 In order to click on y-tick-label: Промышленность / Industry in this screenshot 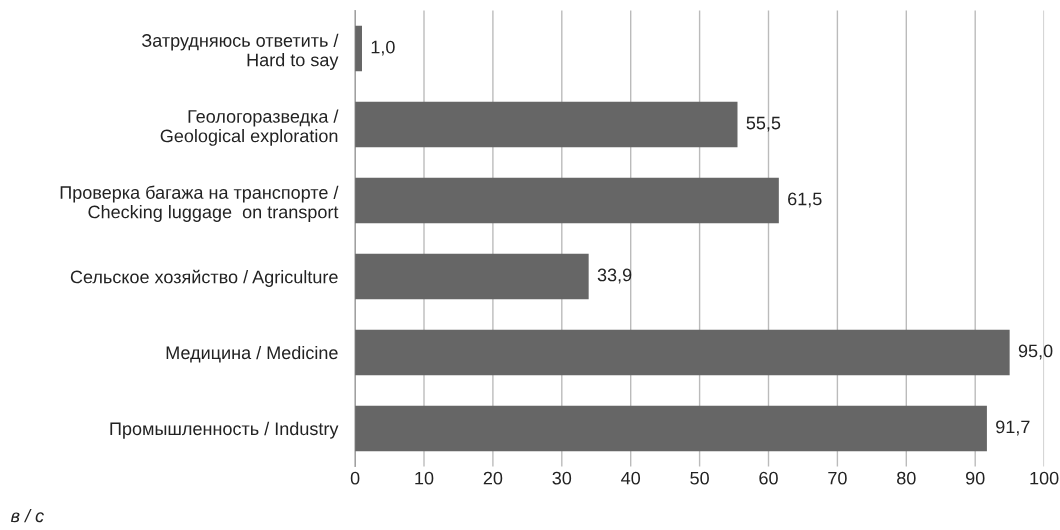, I will do `click(224, 430)`.